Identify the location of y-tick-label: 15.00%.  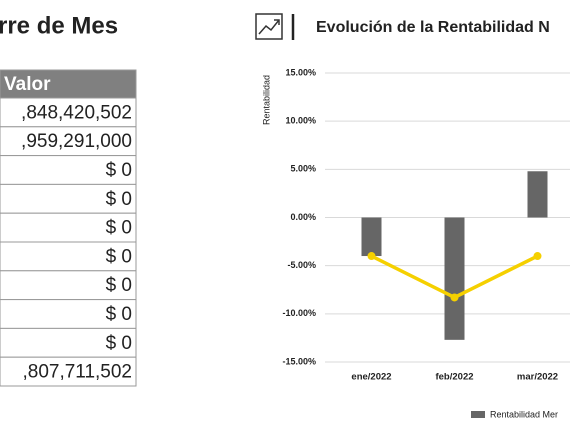
(300, 72).